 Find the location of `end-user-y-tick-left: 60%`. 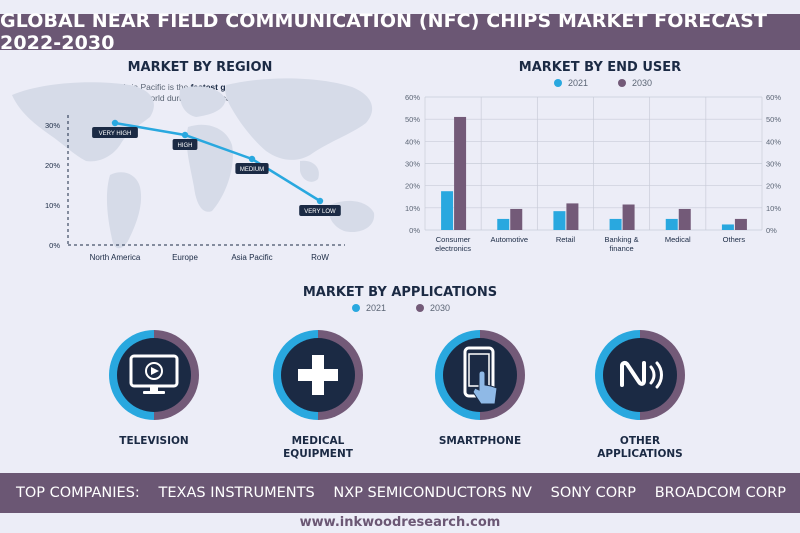

end-user-y-tick-left: 60% is located at coordinates (412, 97).